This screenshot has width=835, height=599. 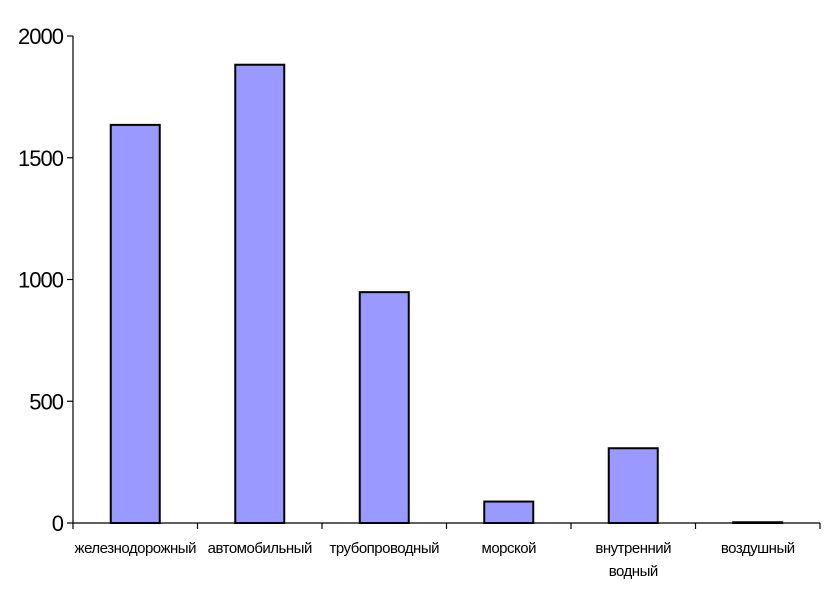 I want to click on y-tick-label: 2000, so click(x=41, y=36).